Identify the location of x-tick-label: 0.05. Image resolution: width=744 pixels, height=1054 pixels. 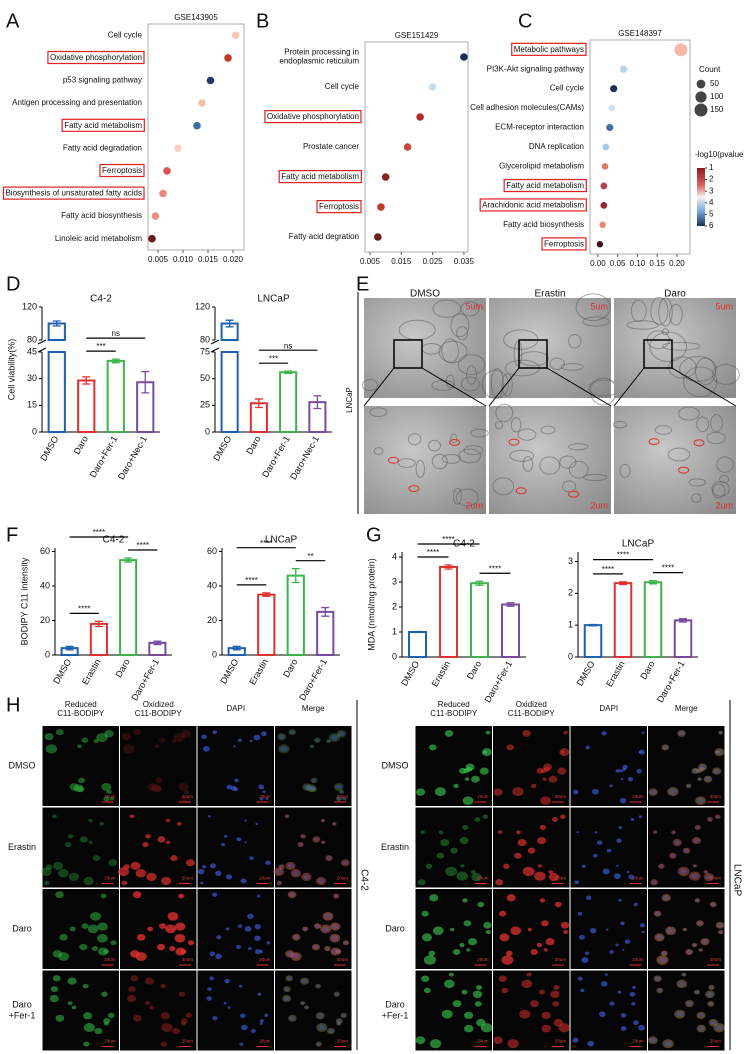
(618, 263).